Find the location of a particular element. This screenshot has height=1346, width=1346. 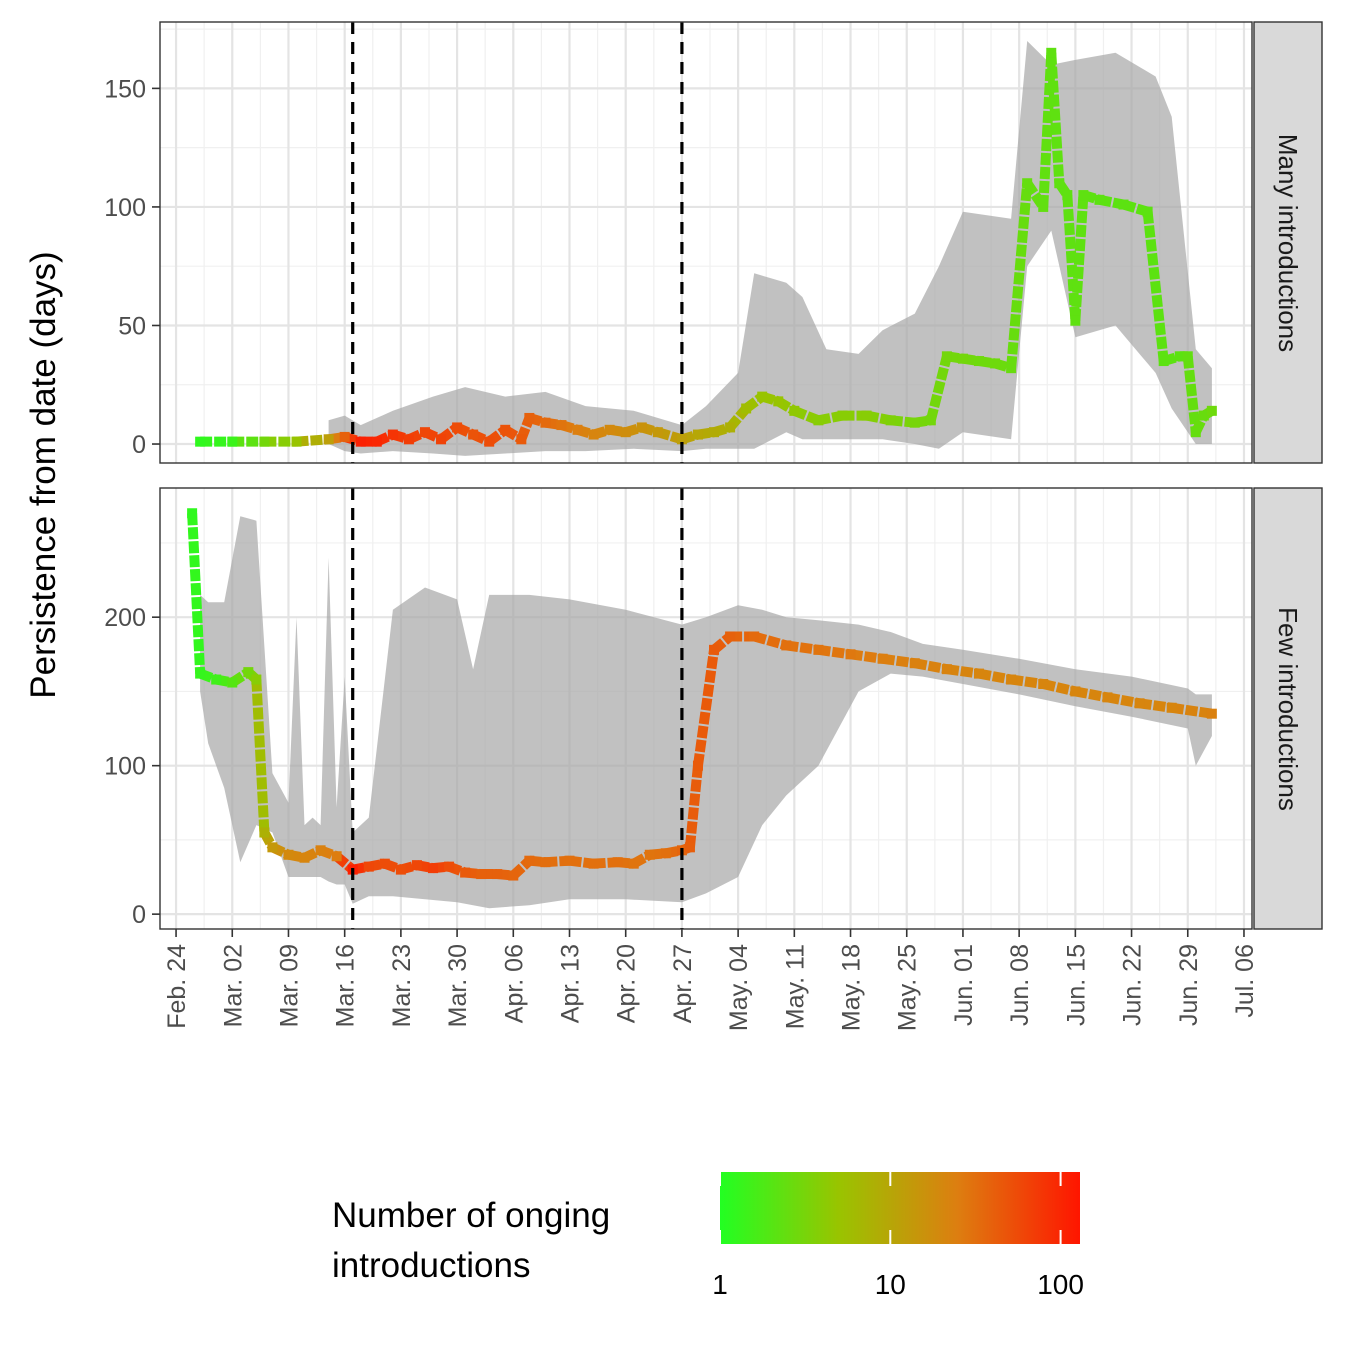

y-axis-title: Persistence from date (days) is located at coordinates (43, 474).